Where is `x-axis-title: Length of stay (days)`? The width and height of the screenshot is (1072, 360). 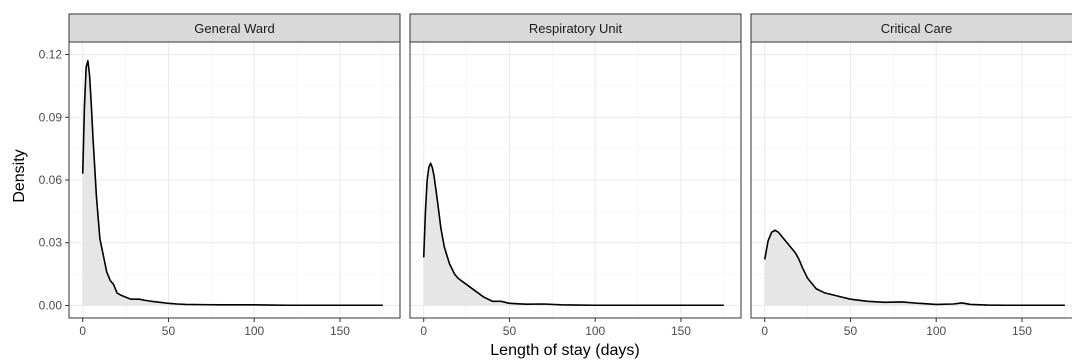
x-axis-title: Length of stay (days) is located at coordinates (564, 350).